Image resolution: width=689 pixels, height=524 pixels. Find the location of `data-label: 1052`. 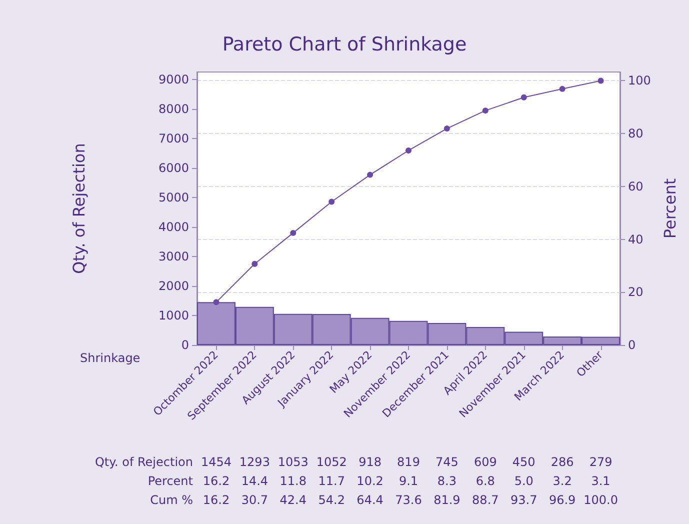

data-label: 1052 is located at coordinates (331, 462).